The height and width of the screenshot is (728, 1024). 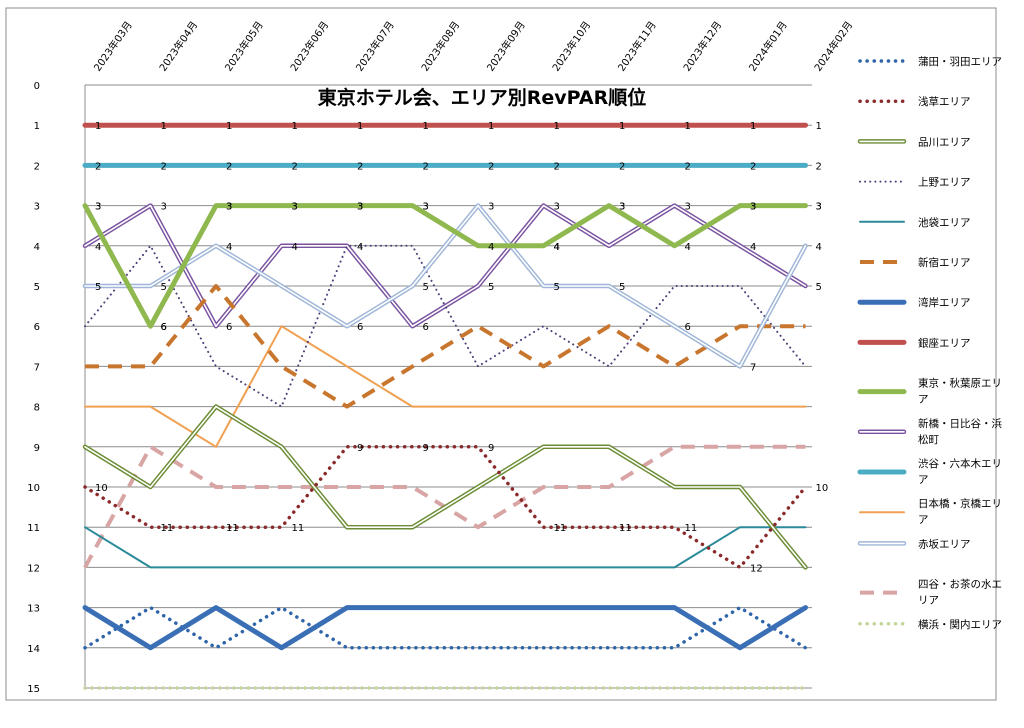 I want to click on legend-label: 品川エリア, so click(x=944, y=142).